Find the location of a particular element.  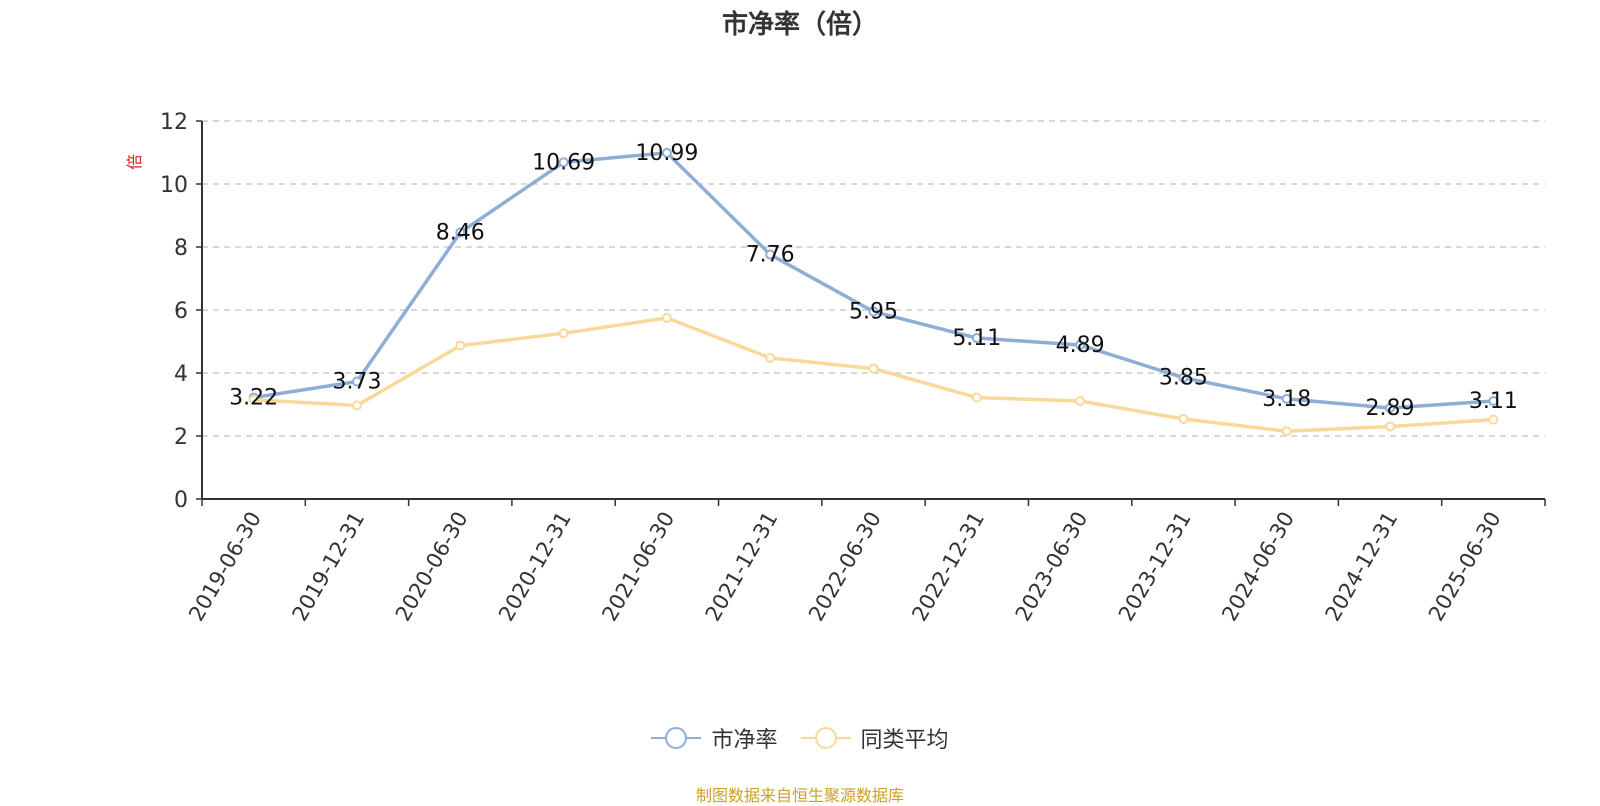

data-label: 8.46 is located at coordinates (460, 233).